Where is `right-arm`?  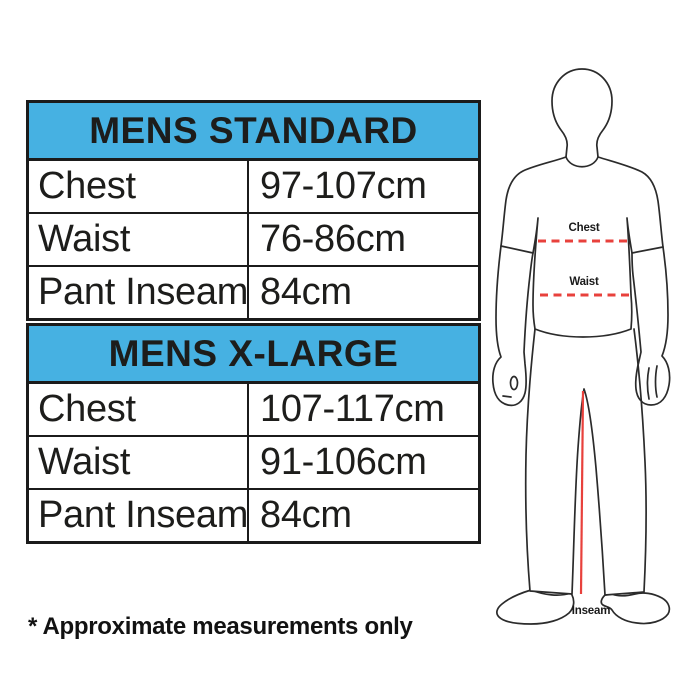
right-arm is located at coordinates (651, 326).